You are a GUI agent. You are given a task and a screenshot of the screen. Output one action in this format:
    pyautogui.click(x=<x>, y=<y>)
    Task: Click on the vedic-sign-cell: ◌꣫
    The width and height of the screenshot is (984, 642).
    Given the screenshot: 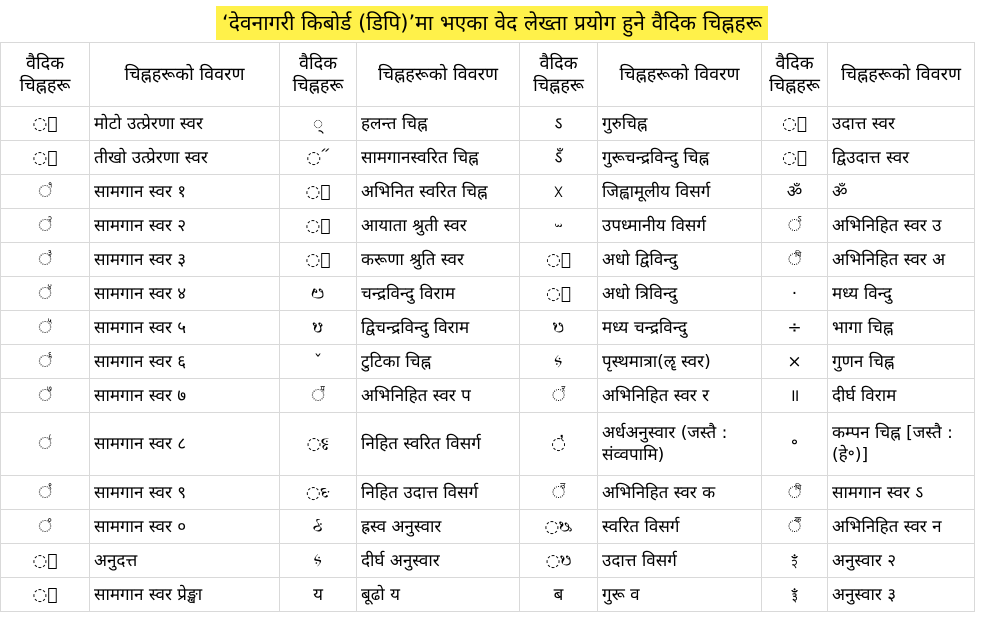 What is the action you would take?
    pyautogui.click(x=558, y=492)
    